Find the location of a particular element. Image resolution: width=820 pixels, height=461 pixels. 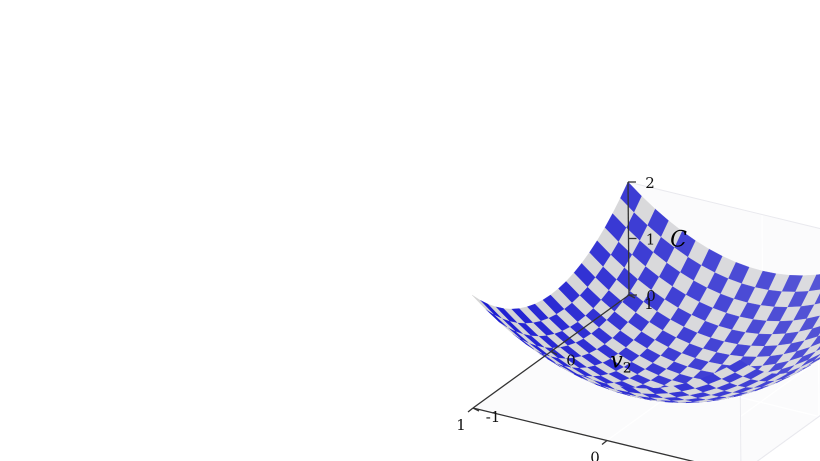

svg-text: C is located at coordinates (678, 240).